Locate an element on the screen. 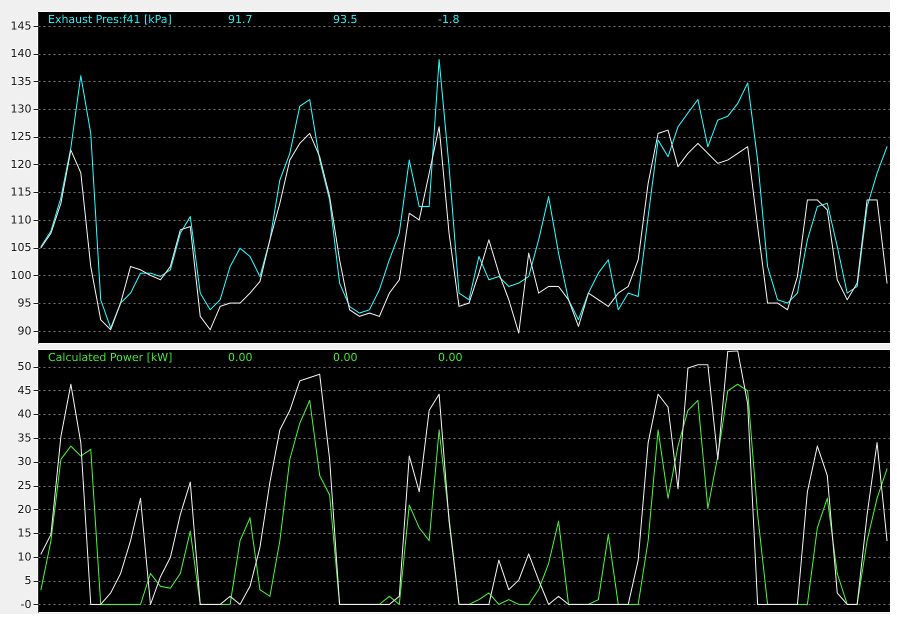 The image size is (897, 621). y-tick-label: 90 is located at coordinates (25, 331).